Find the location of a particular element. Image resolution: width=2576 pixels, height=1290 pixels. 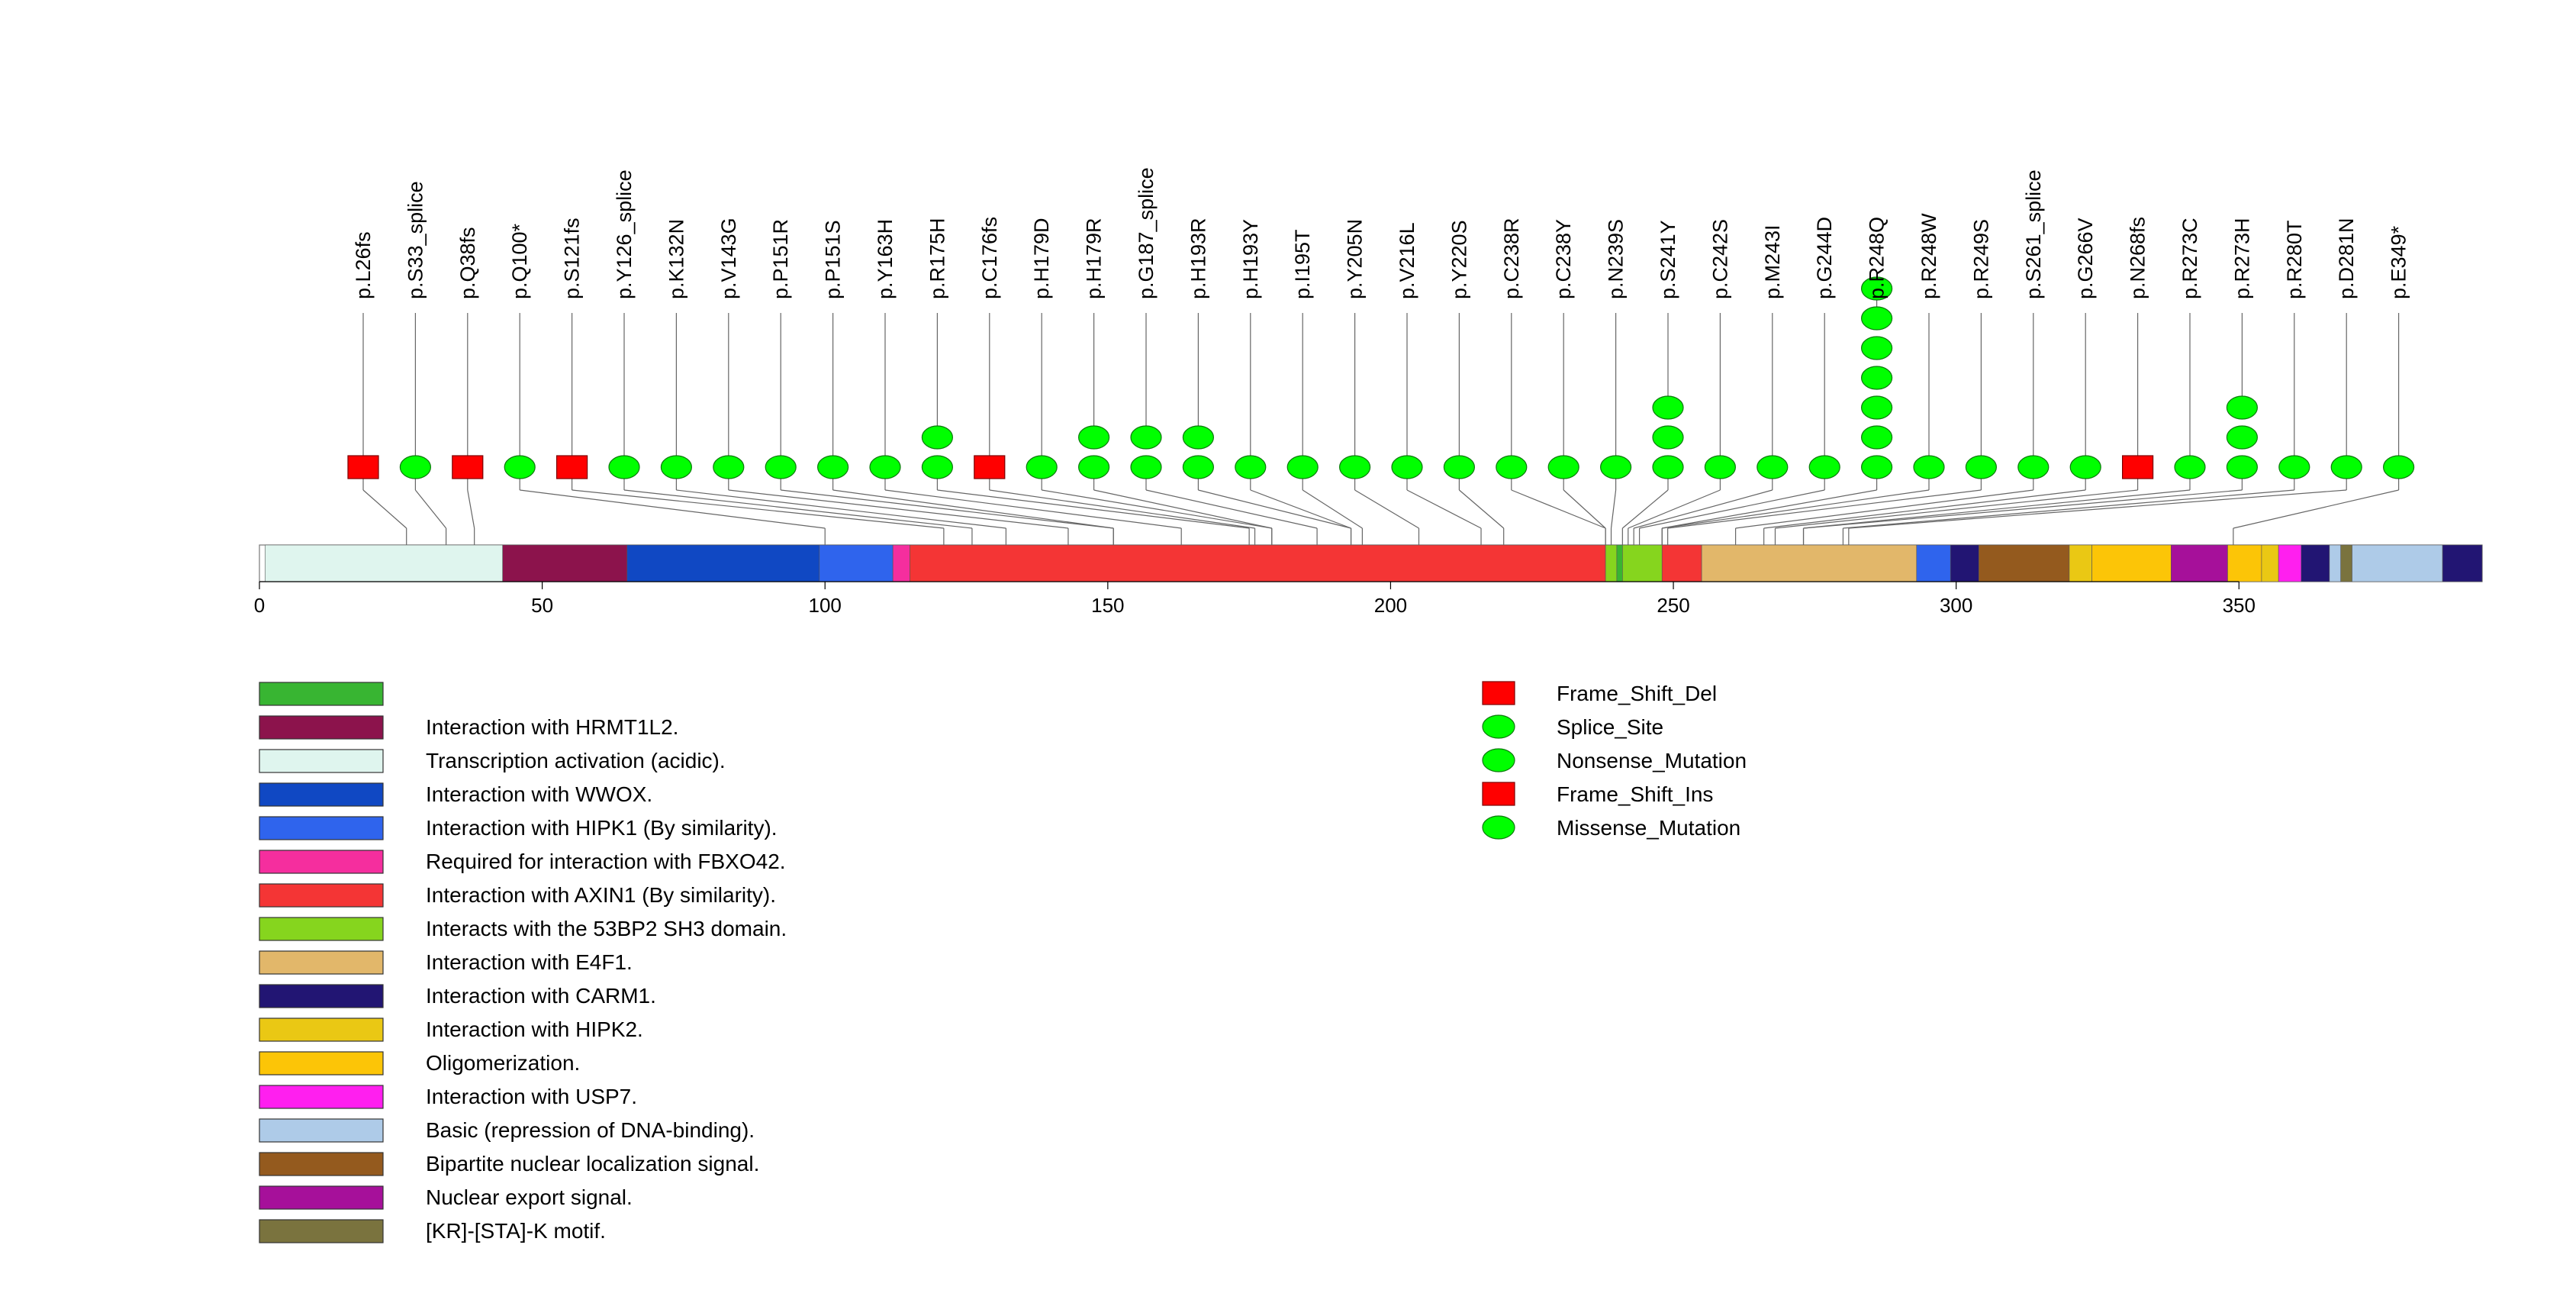

axis-tick-label: 150 is located at coordinates (1107, 605).